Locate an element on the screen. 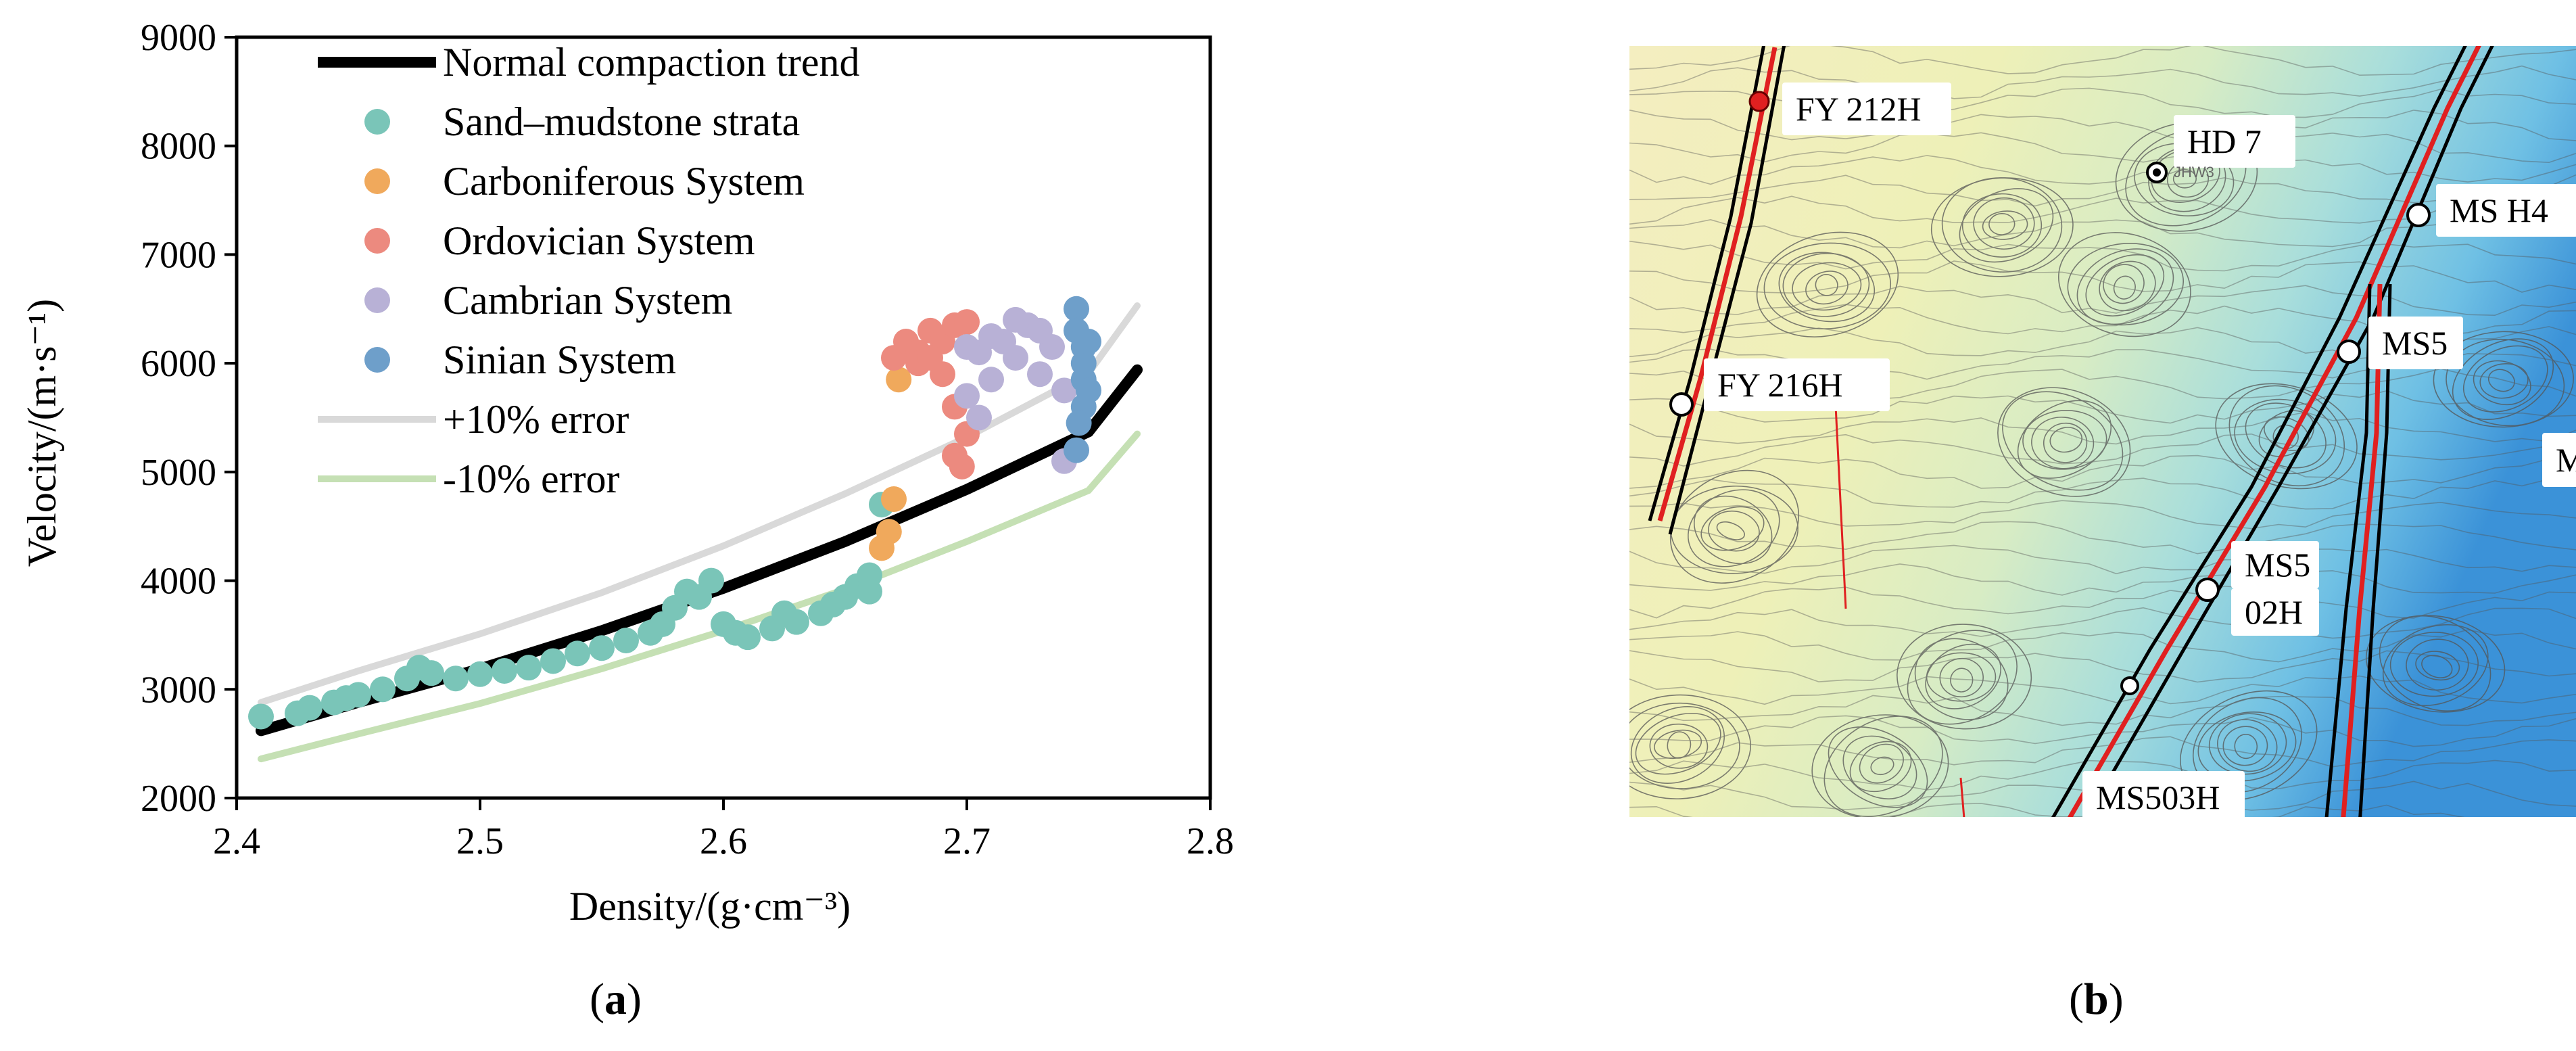 Image resolution: width=2576 pixels, height=1051 pixels. y-axis-label: Velocity/(m·s⁻¹) is located at coordinates (42, 433).